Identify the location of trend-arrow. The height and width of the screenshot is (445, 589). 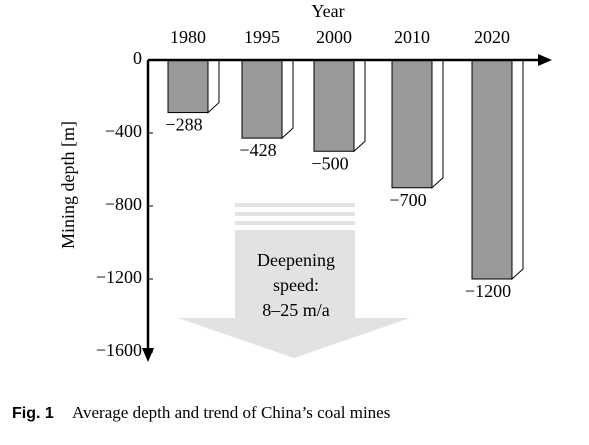
(294, 280).